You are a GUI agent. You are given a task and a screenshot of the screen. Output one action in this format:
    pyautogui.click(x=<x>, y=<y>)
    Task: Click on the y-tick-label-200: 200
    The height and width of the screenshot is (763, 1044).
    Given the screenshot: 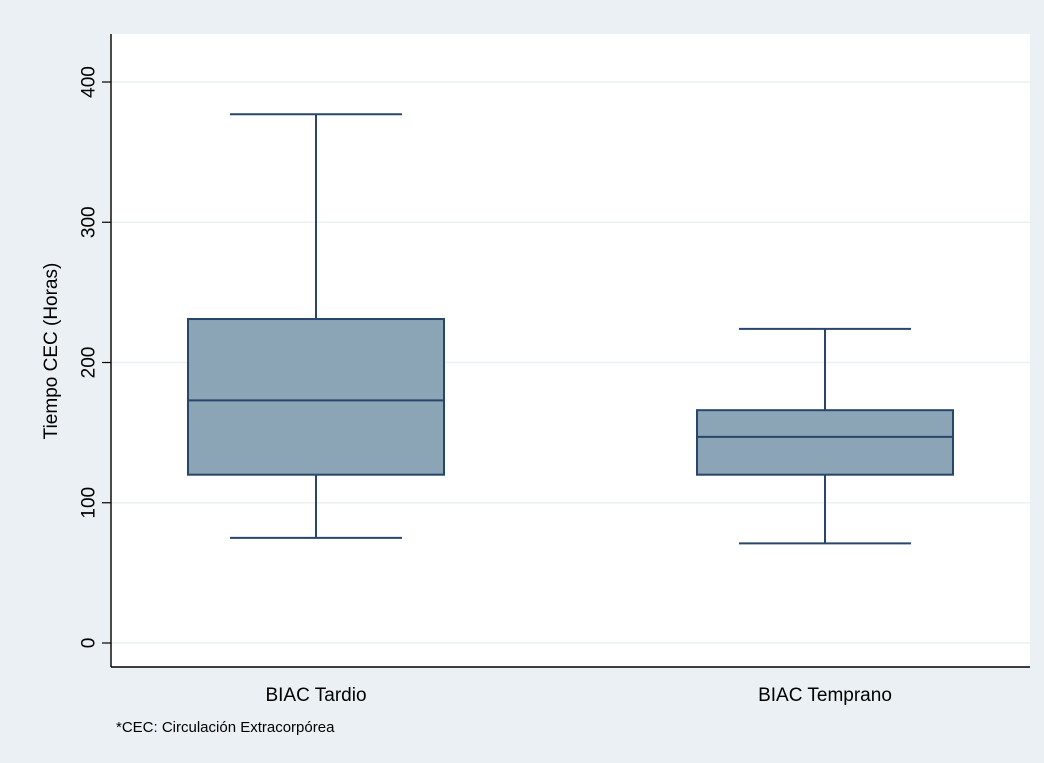 What is the action you would take?
    pyautogui.click(x=89, y=363)
    